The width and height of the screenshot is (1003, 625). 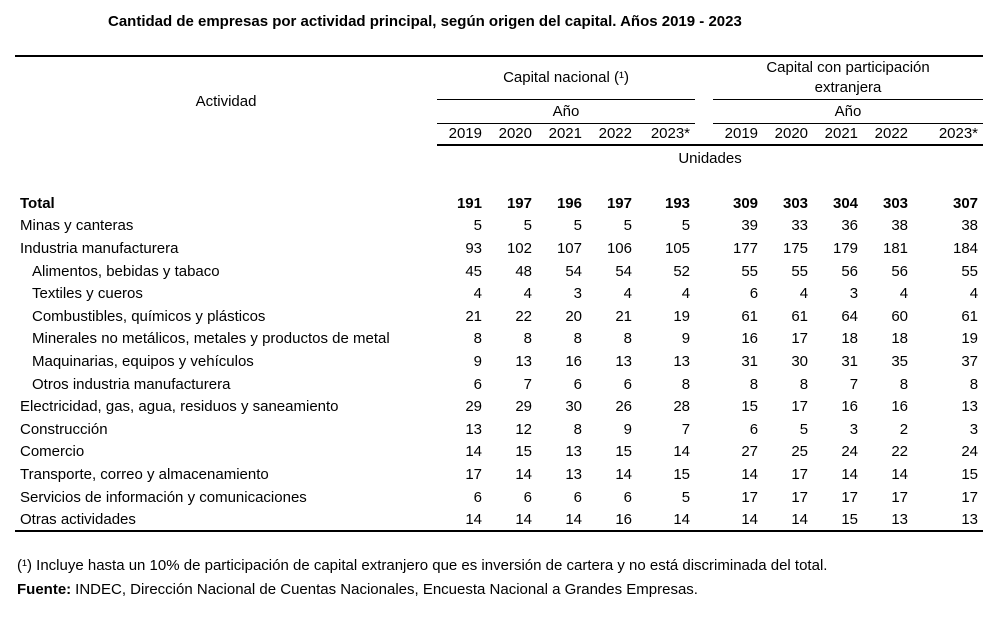 What do you see at coordinates (850, 316) in the screenshot?
I see `cell-extranjera: 64` at bounding box center [850, 316].